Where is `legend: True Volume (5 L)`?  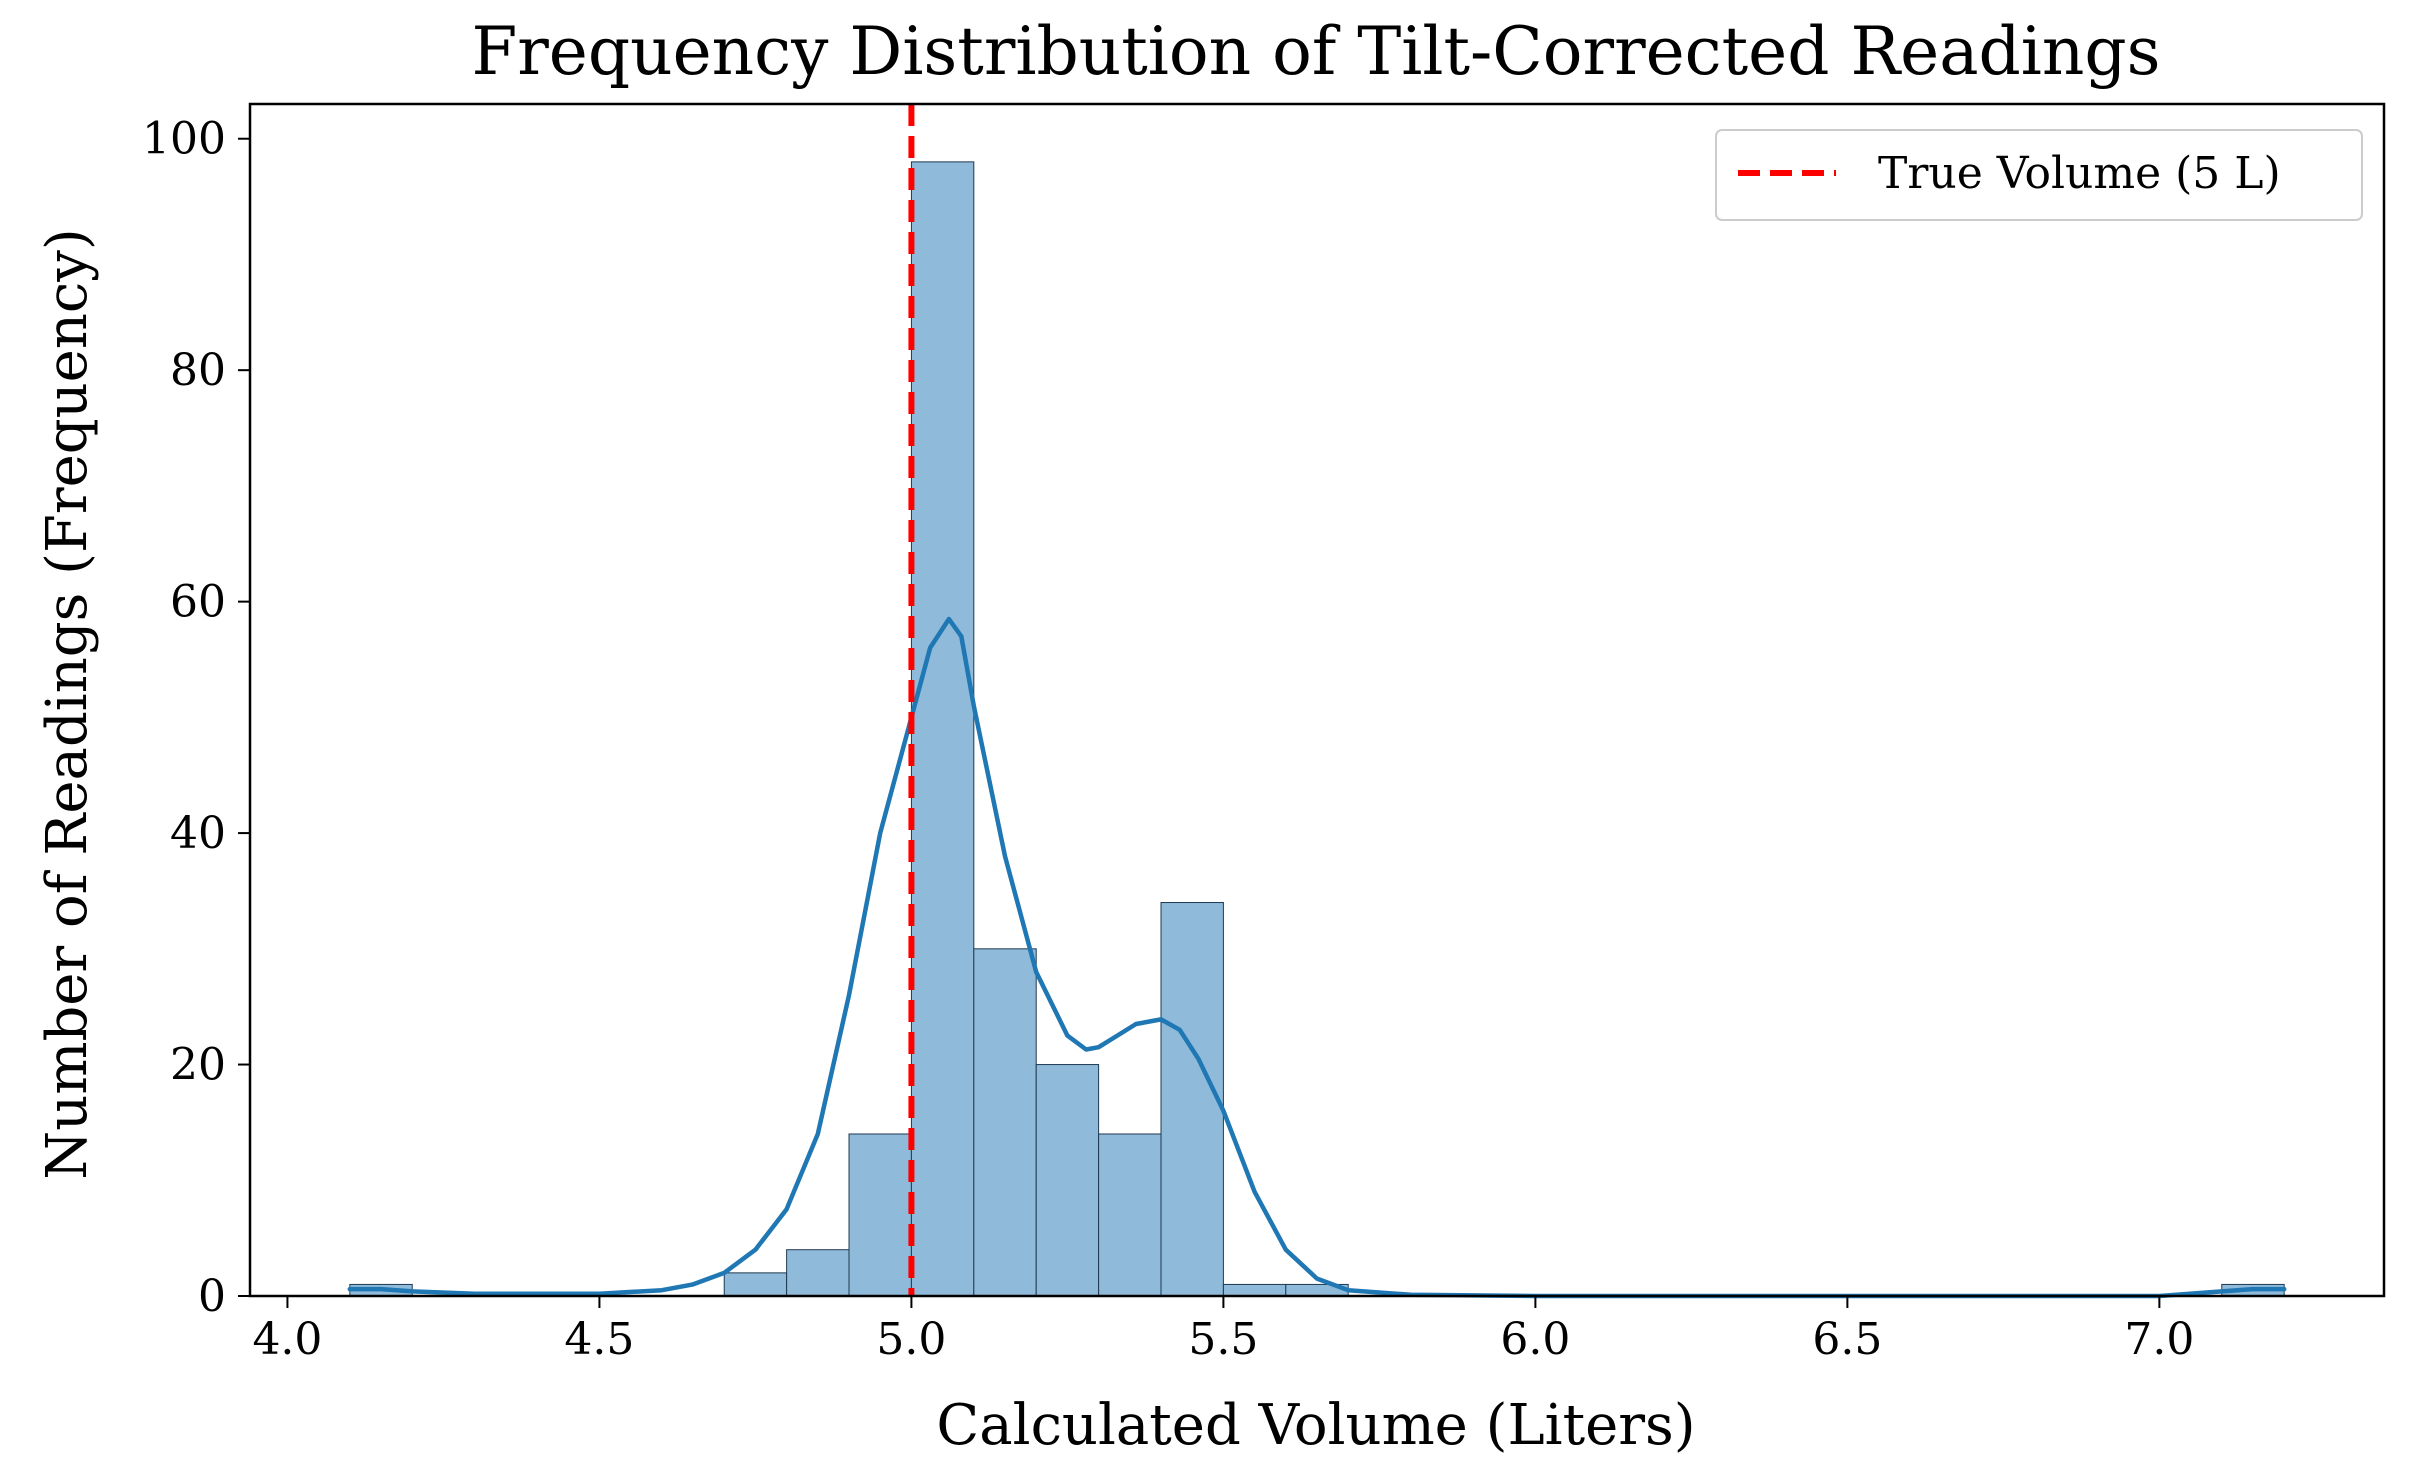
legend: True Volume (5 L) is located at coordinates (2039, 175).